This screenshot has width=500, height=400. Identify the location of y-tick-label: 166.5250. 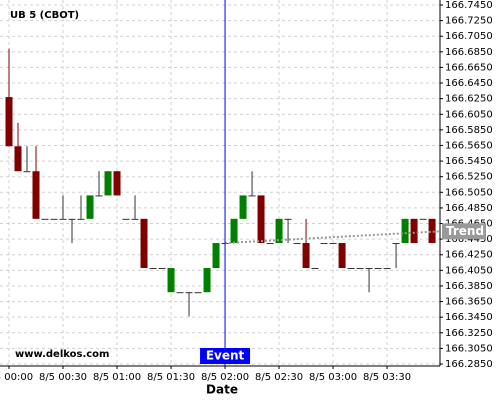
(469, 177).